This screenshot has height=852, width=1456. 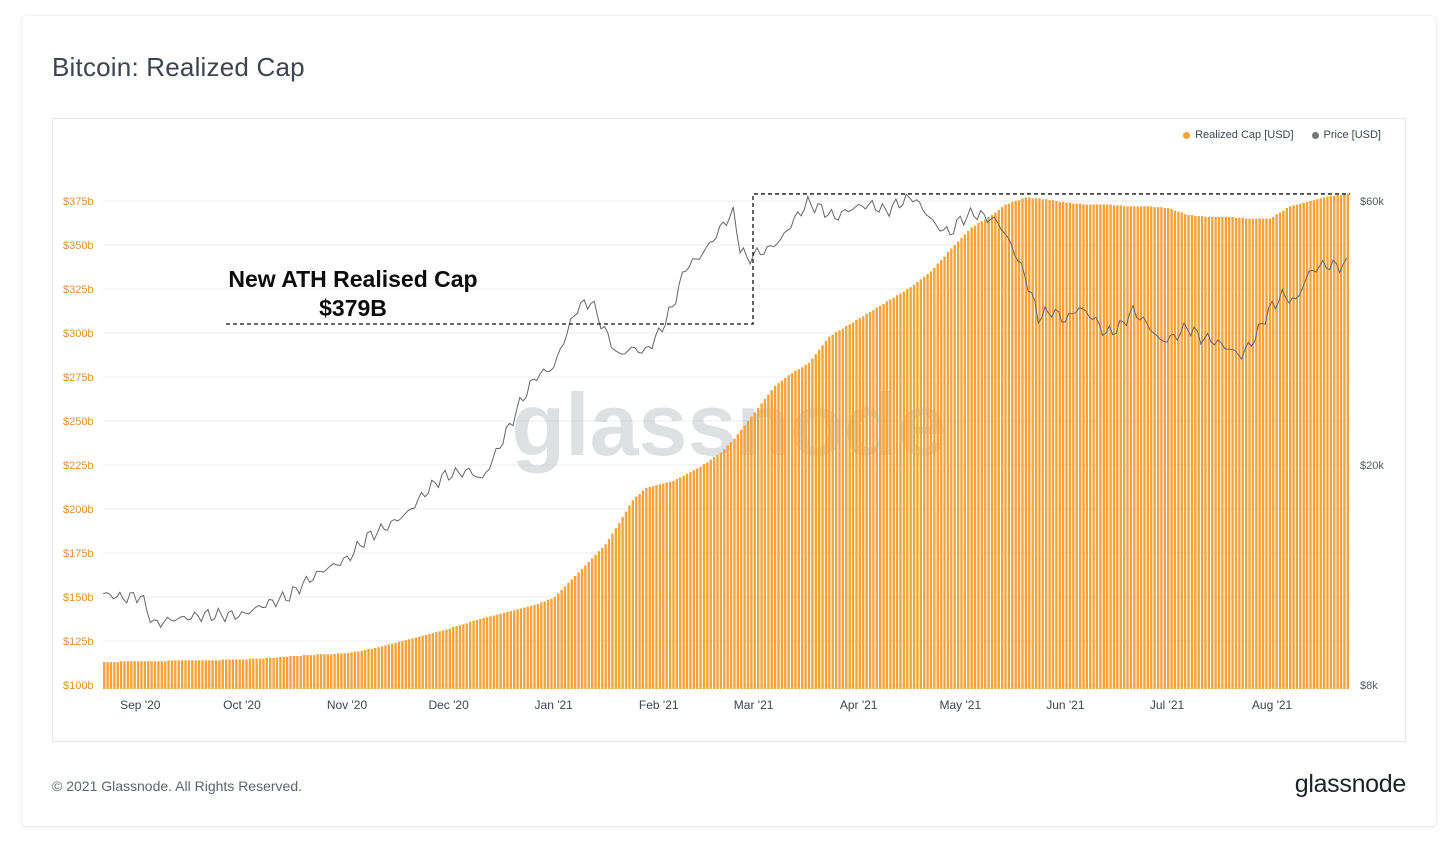 What do you see at coordinates (1346, 135) in the screenshot?
I see `legend-item-price: Price [USD]` at bounding box center [1346, 135].